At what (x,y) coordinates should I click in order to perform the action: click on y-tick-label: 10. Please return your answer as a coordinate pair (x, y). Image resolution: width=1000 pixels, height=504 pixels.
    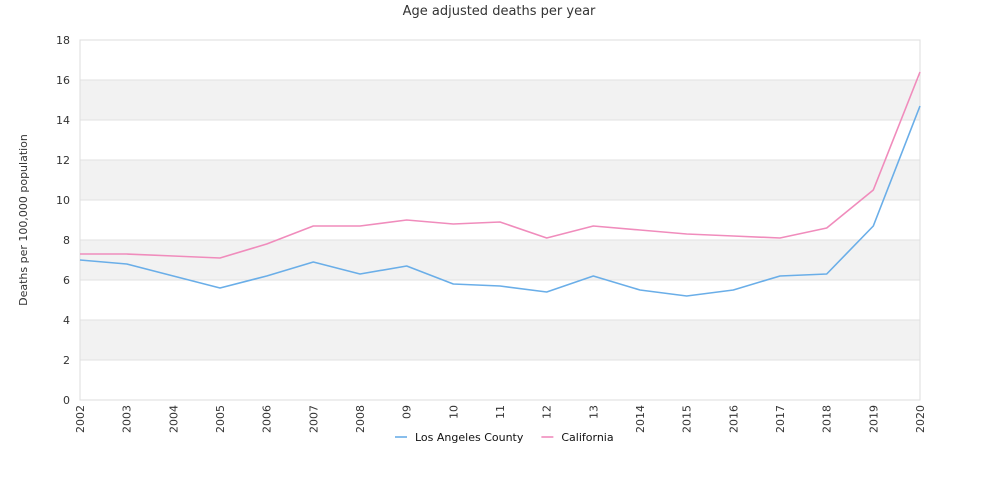
    Looking at the image, I should click on (63, 200).